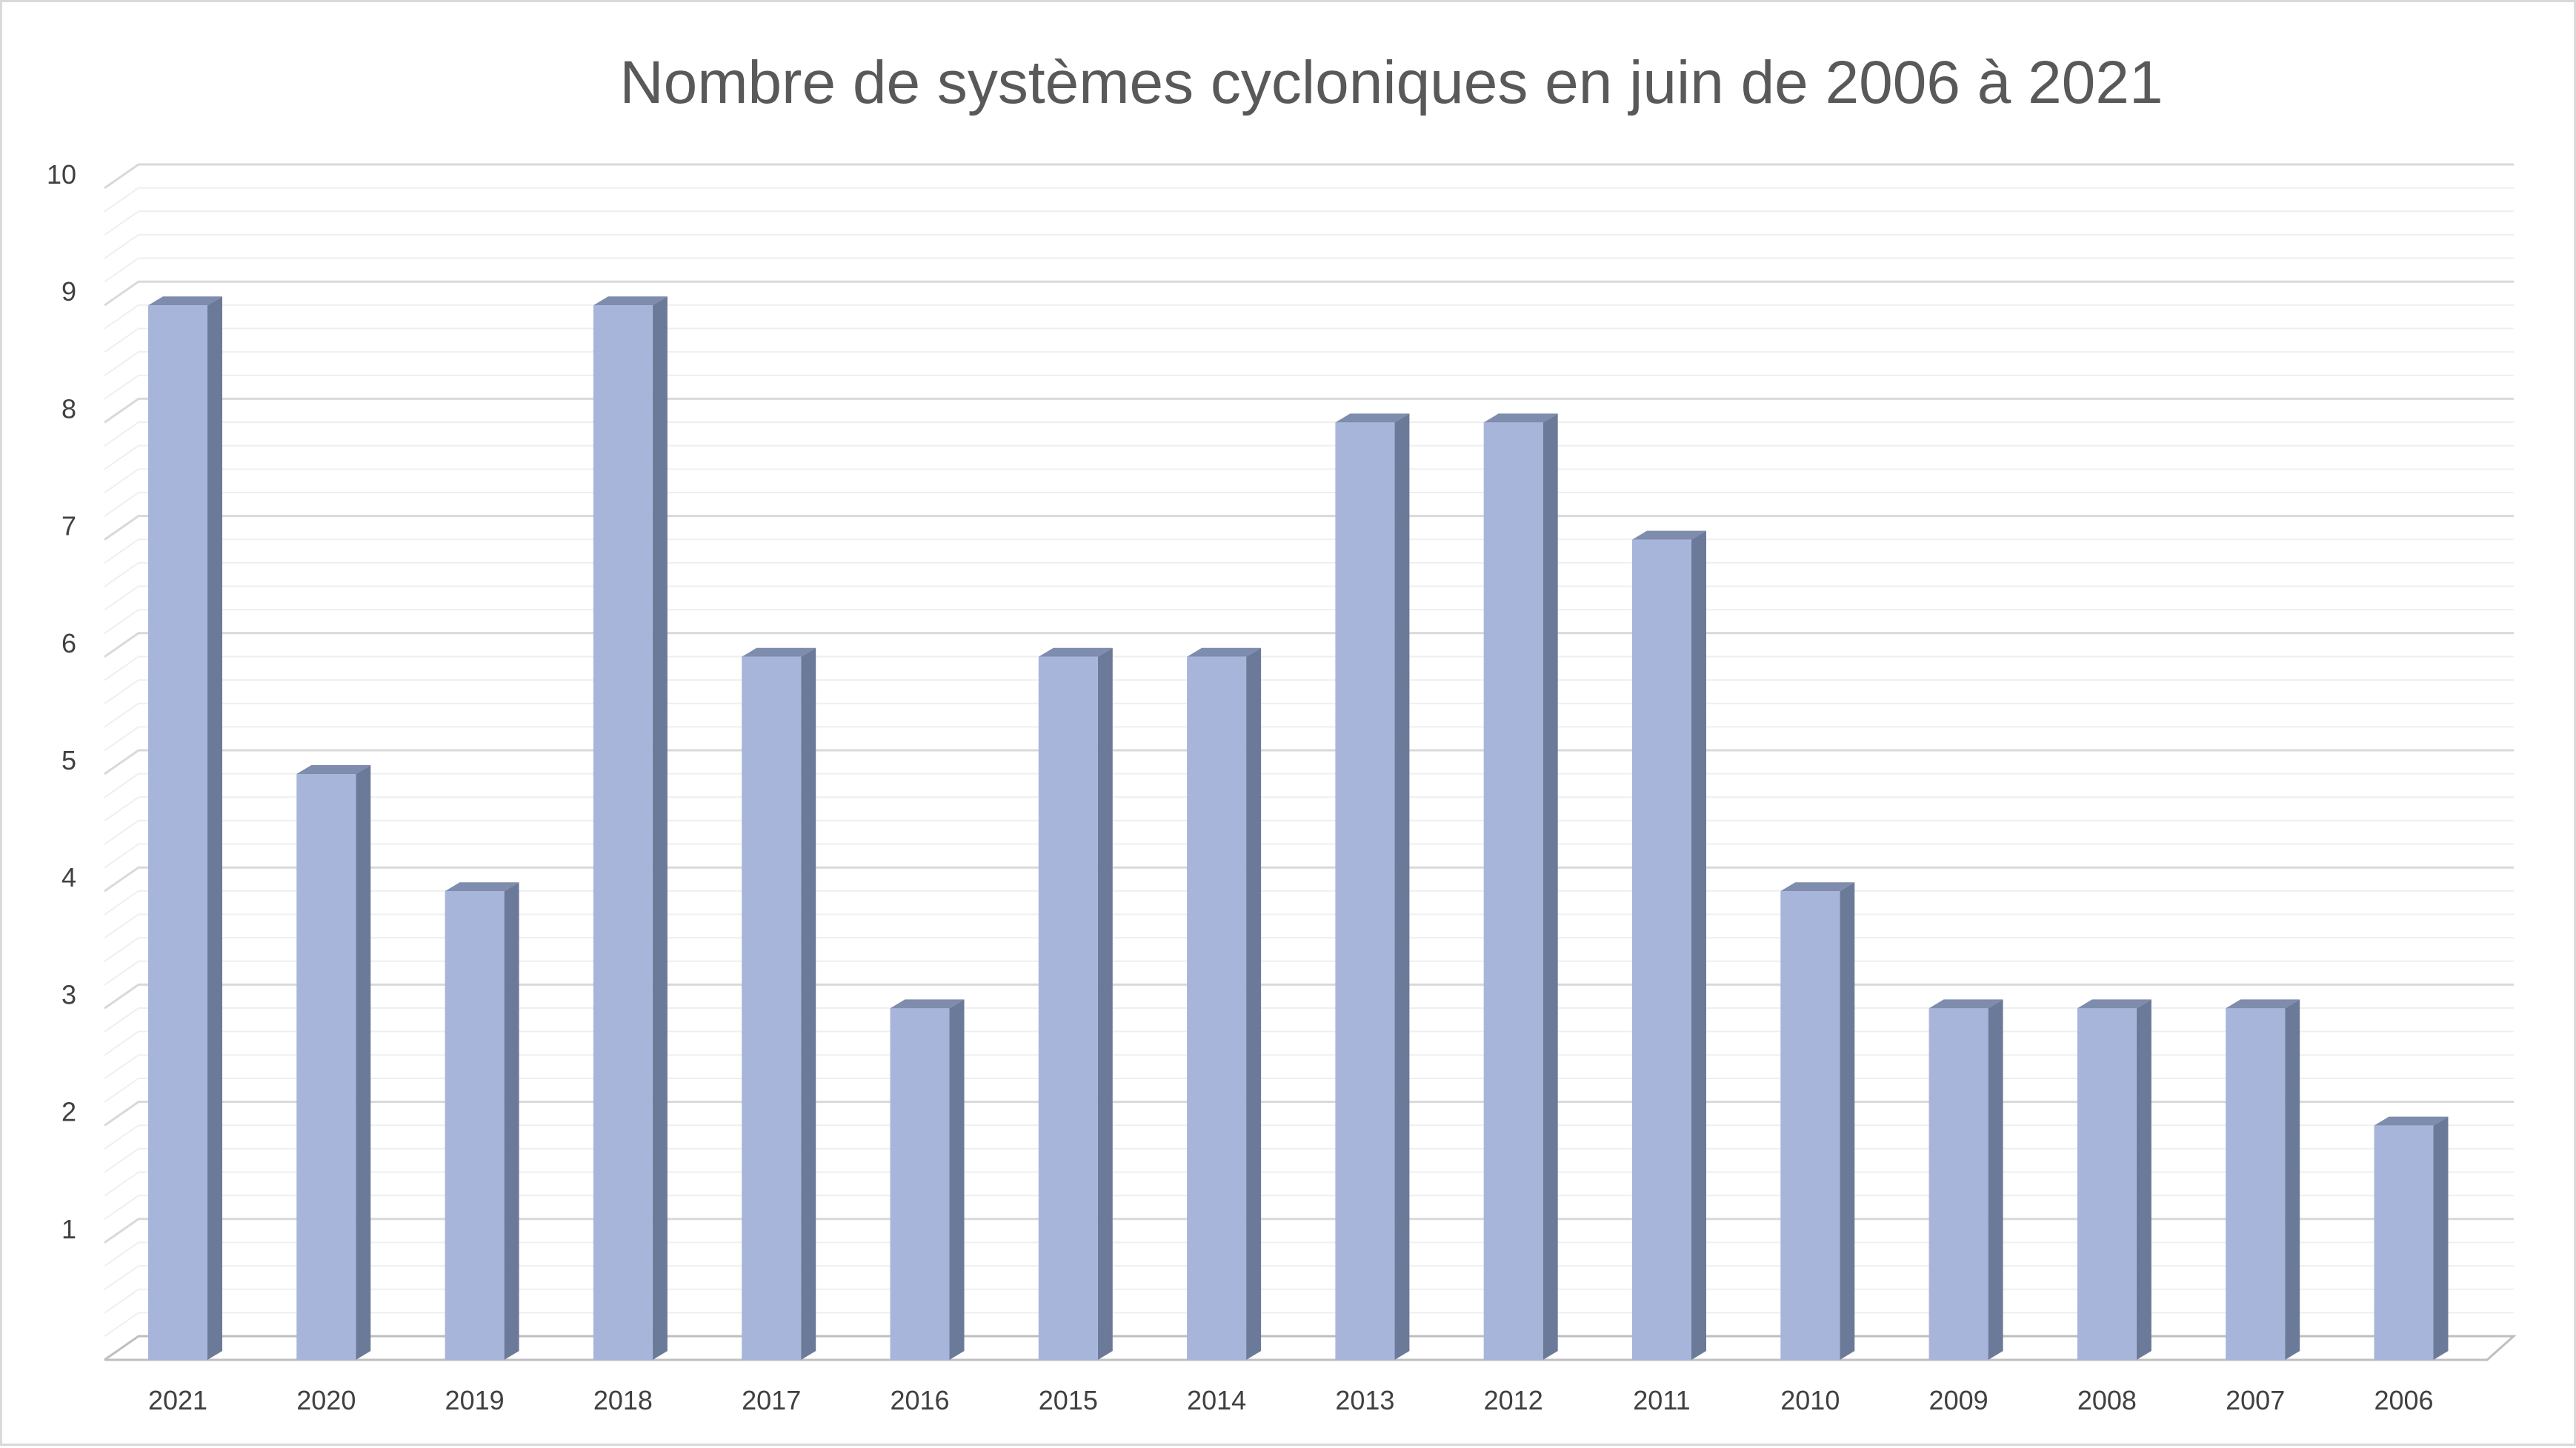 The image size is (2576, 1448). What do you see at coordinates (68, 877) in the screenshot?
I see `y-tick-label: 4` at bounding box center [68, 877].